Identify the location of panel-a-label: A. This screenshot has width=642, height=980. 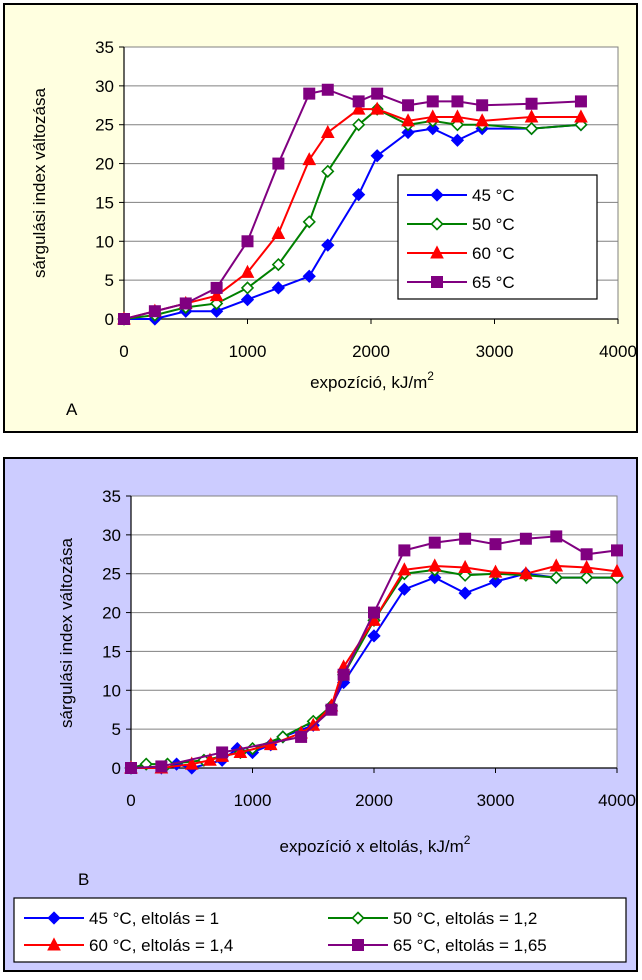
(72, 409).